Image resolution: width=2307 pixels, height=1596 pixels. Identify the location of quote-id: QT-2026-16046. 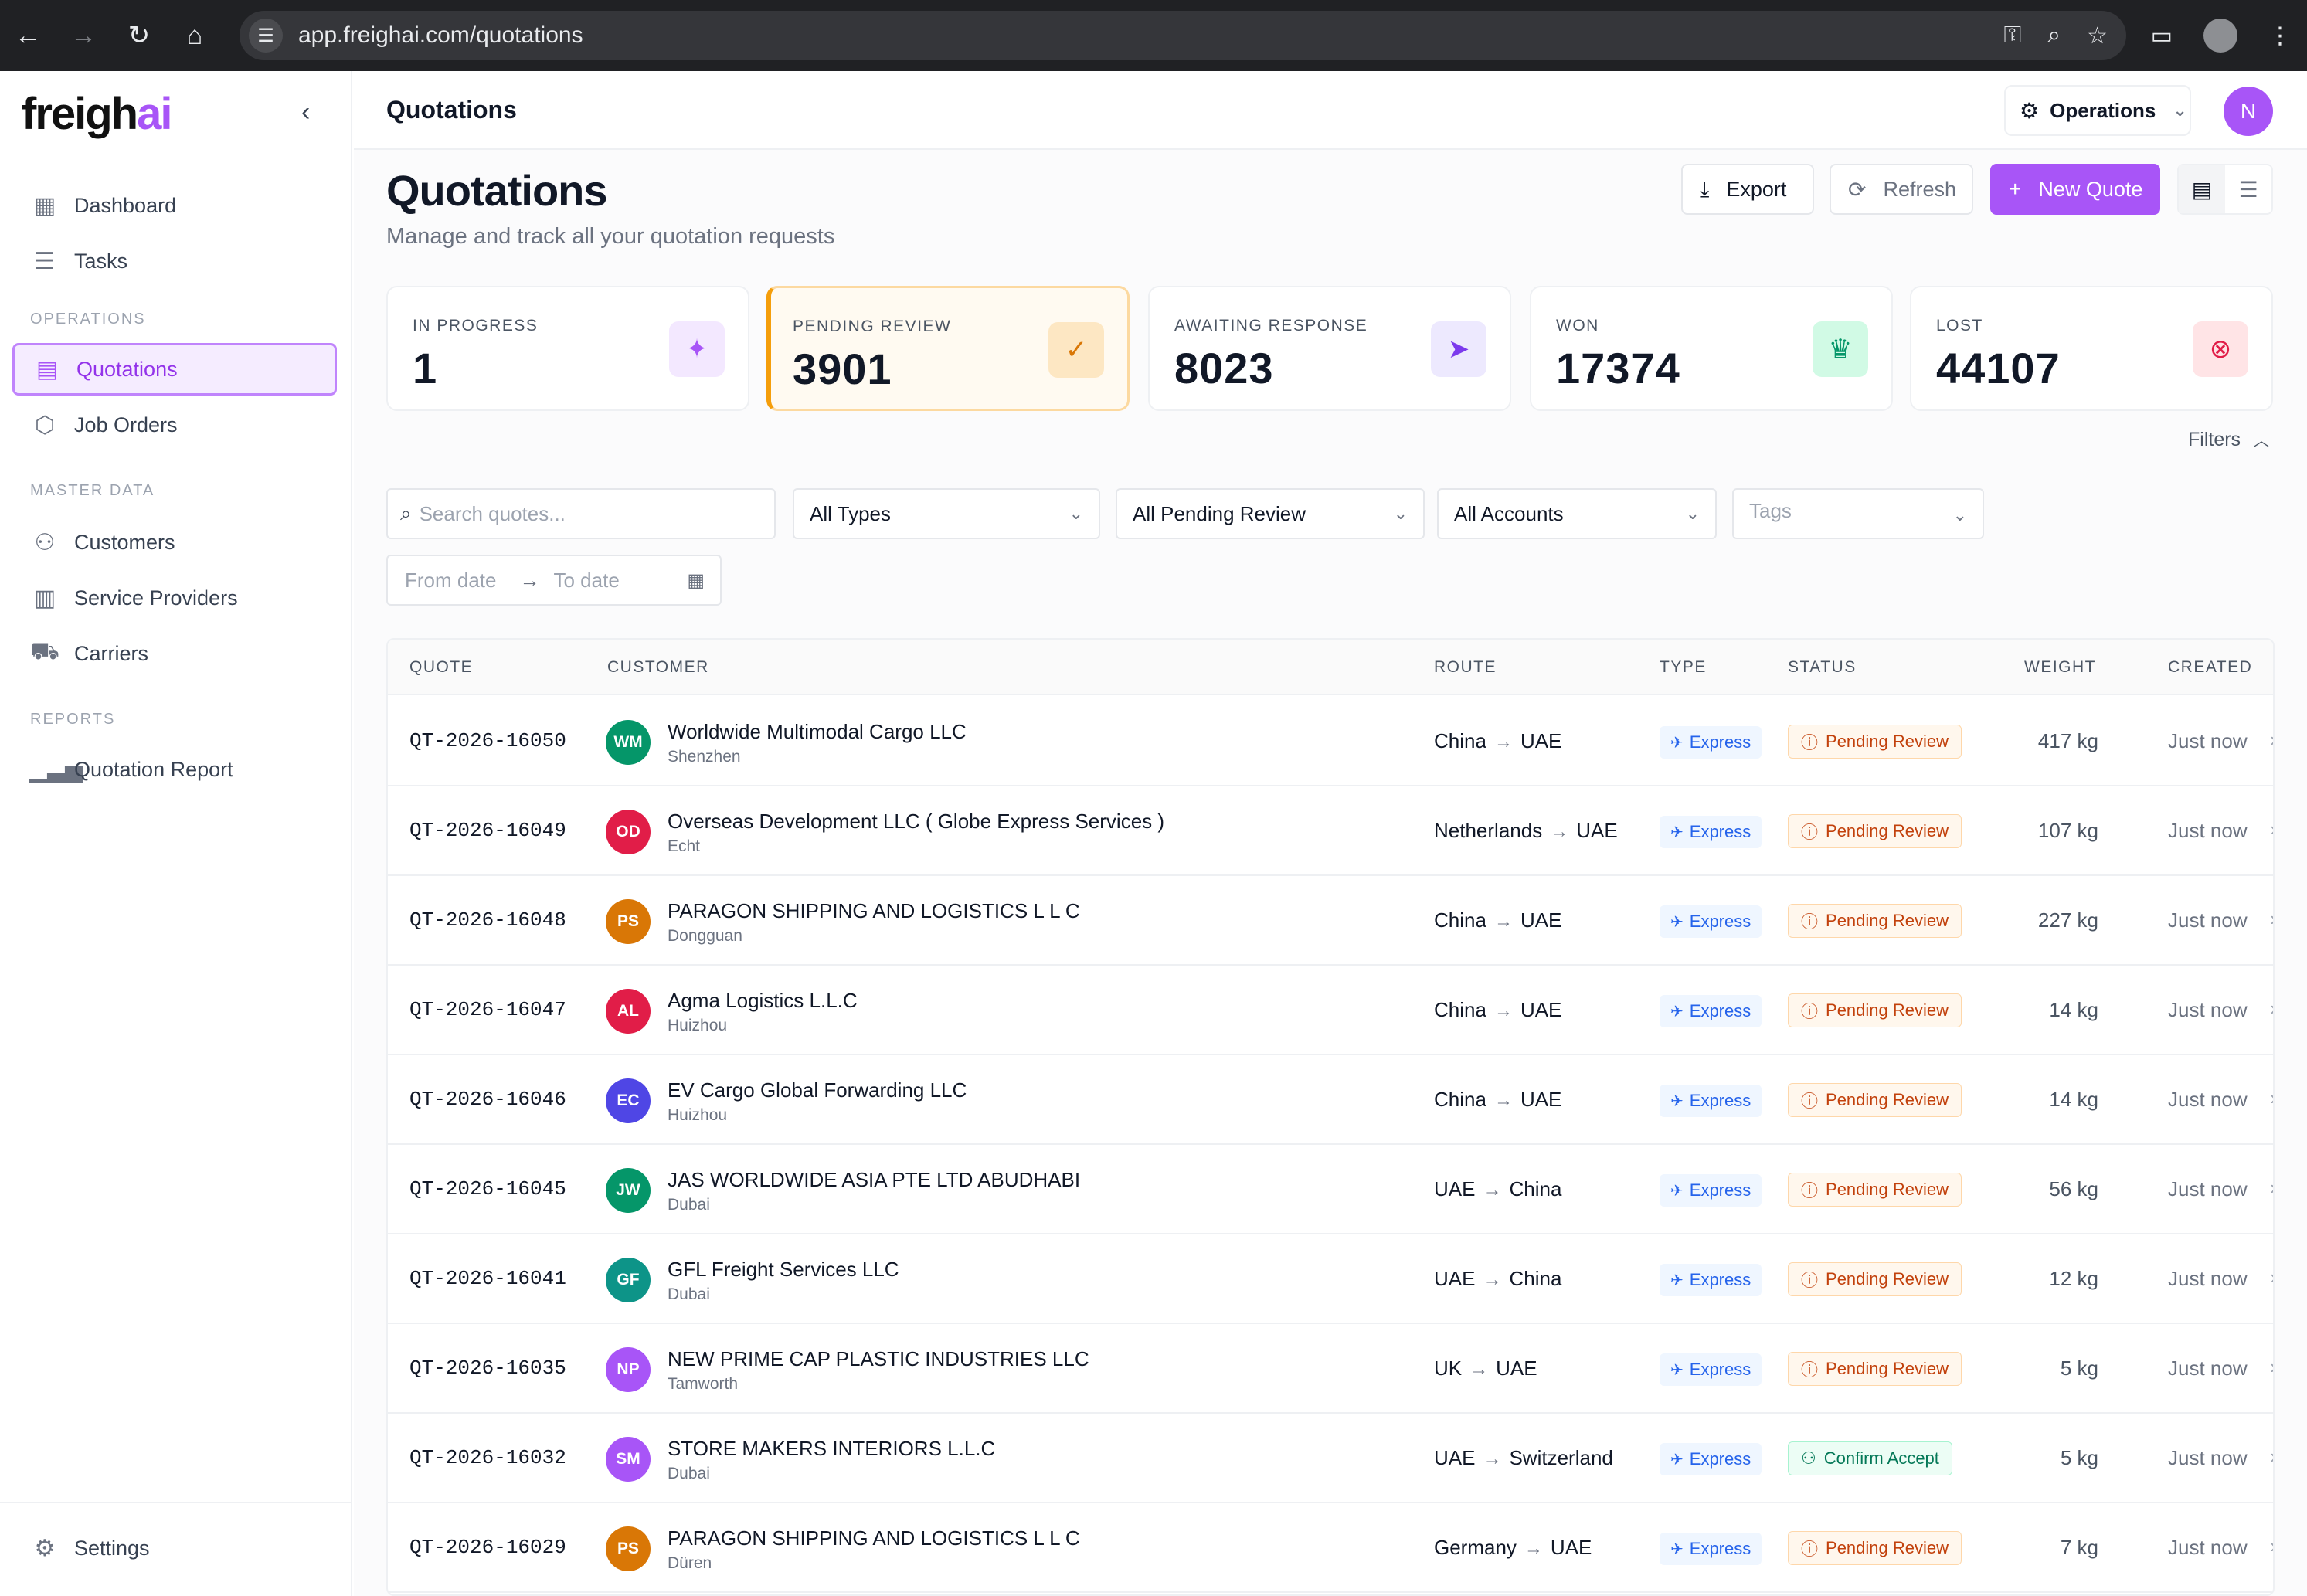
(487, 1099).